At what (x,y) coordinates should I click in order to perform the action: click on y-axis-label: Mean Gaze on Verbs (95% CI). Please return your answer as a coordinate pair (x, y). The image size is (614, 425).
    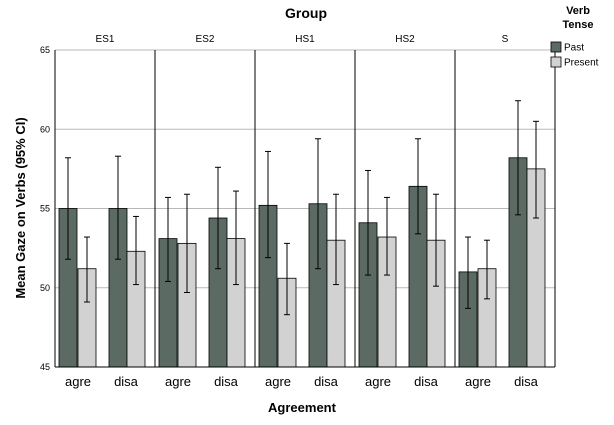
    Looking at the image, I should click on (20, 207).